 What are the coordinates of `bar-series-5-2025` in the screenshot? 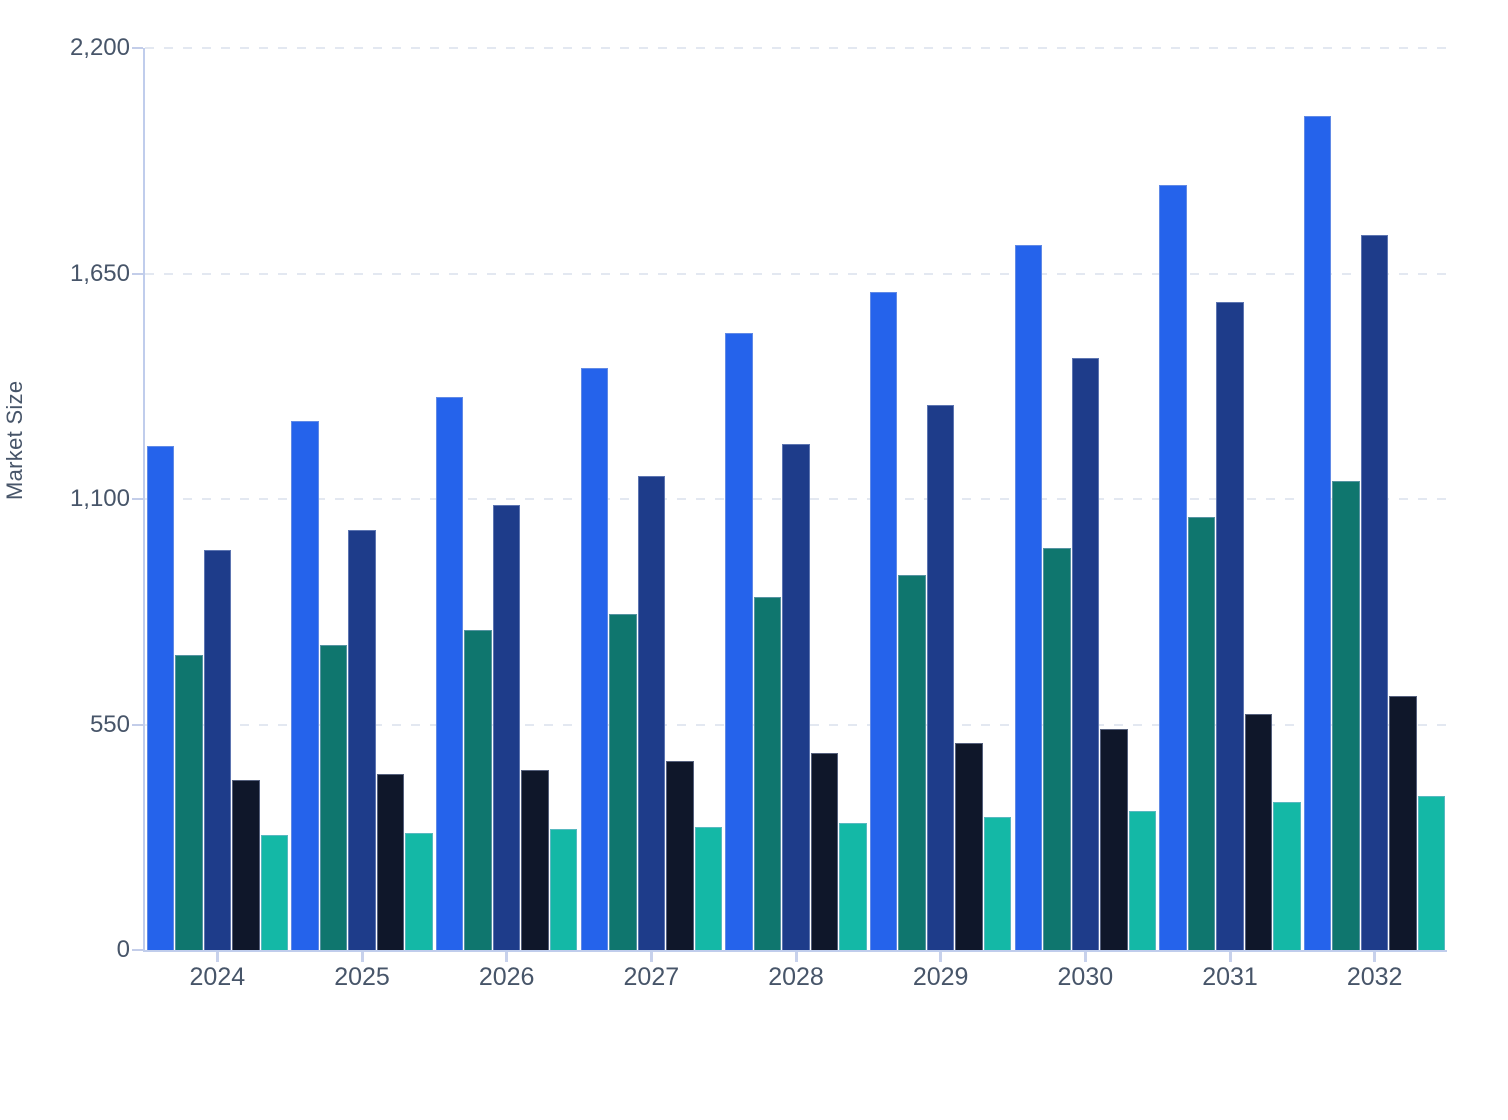 It's located at (419, 891).